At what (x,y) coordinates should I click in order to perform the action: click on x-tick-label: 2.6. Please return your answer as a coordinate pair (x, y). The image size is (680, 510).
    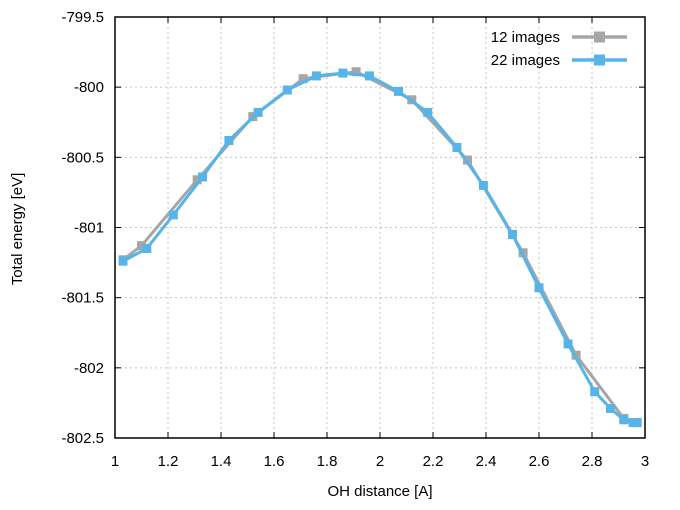
    Looking at the image, I should click on (539, 461).